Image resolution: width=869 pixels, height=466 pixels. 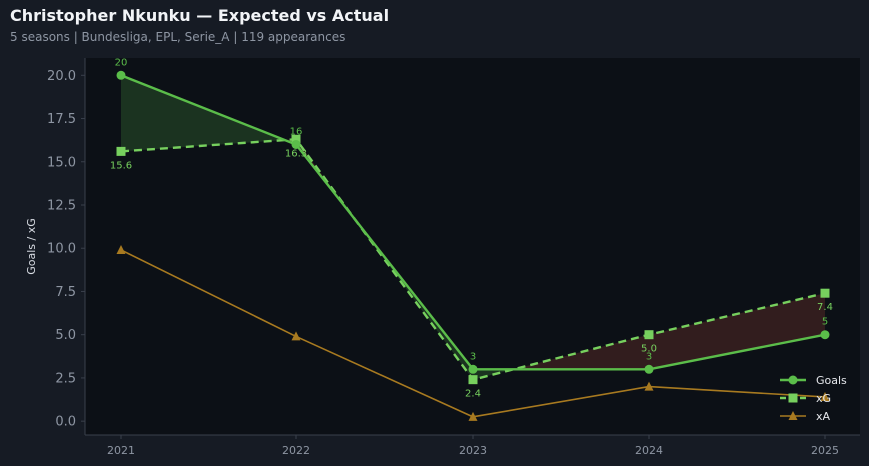 What do you see at coordinates (65, 335) in the screenshot?
I see `y-tick-label: 5.0` at bounding box center [65, 335].